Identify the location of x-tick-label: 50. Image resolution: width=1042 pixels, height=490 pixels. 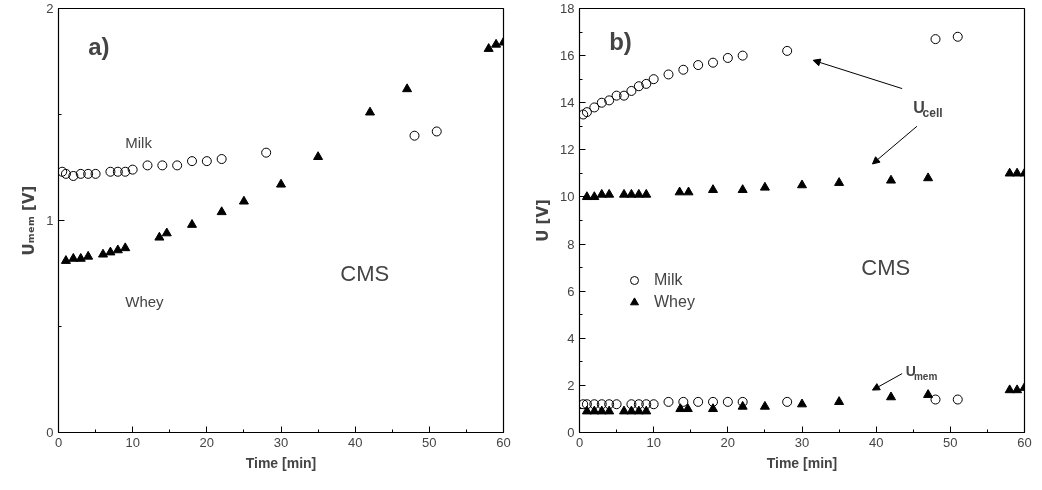
(429, 442).